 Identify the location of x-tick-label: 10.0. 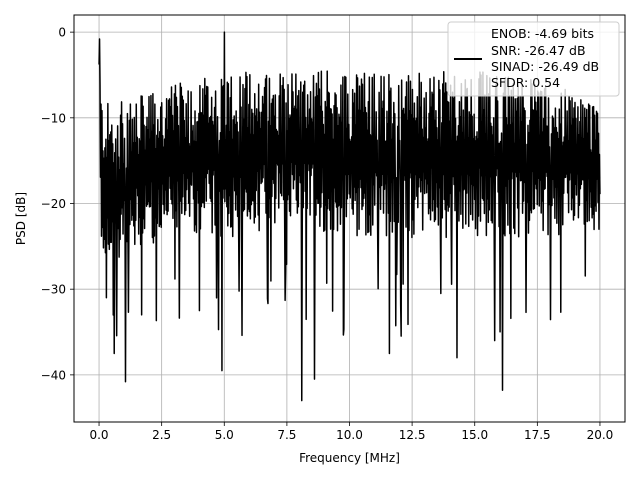
(349, 435).